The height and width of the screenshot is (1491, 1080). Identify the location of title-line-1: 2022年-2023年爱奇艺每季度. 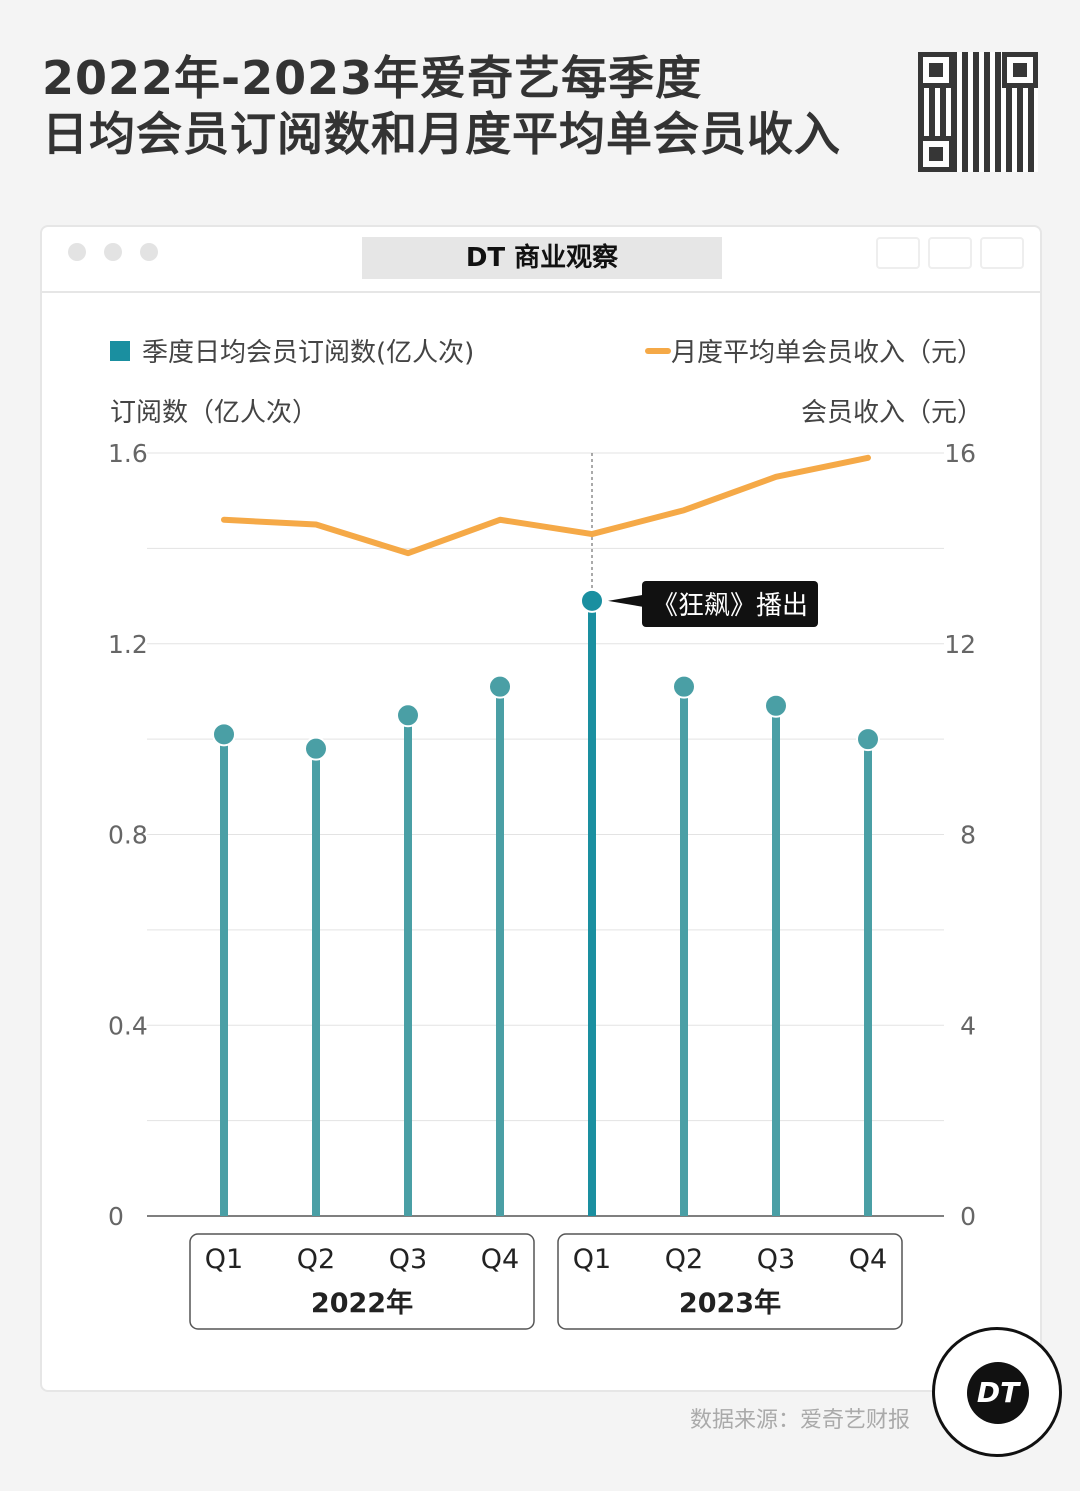
(372, 78).